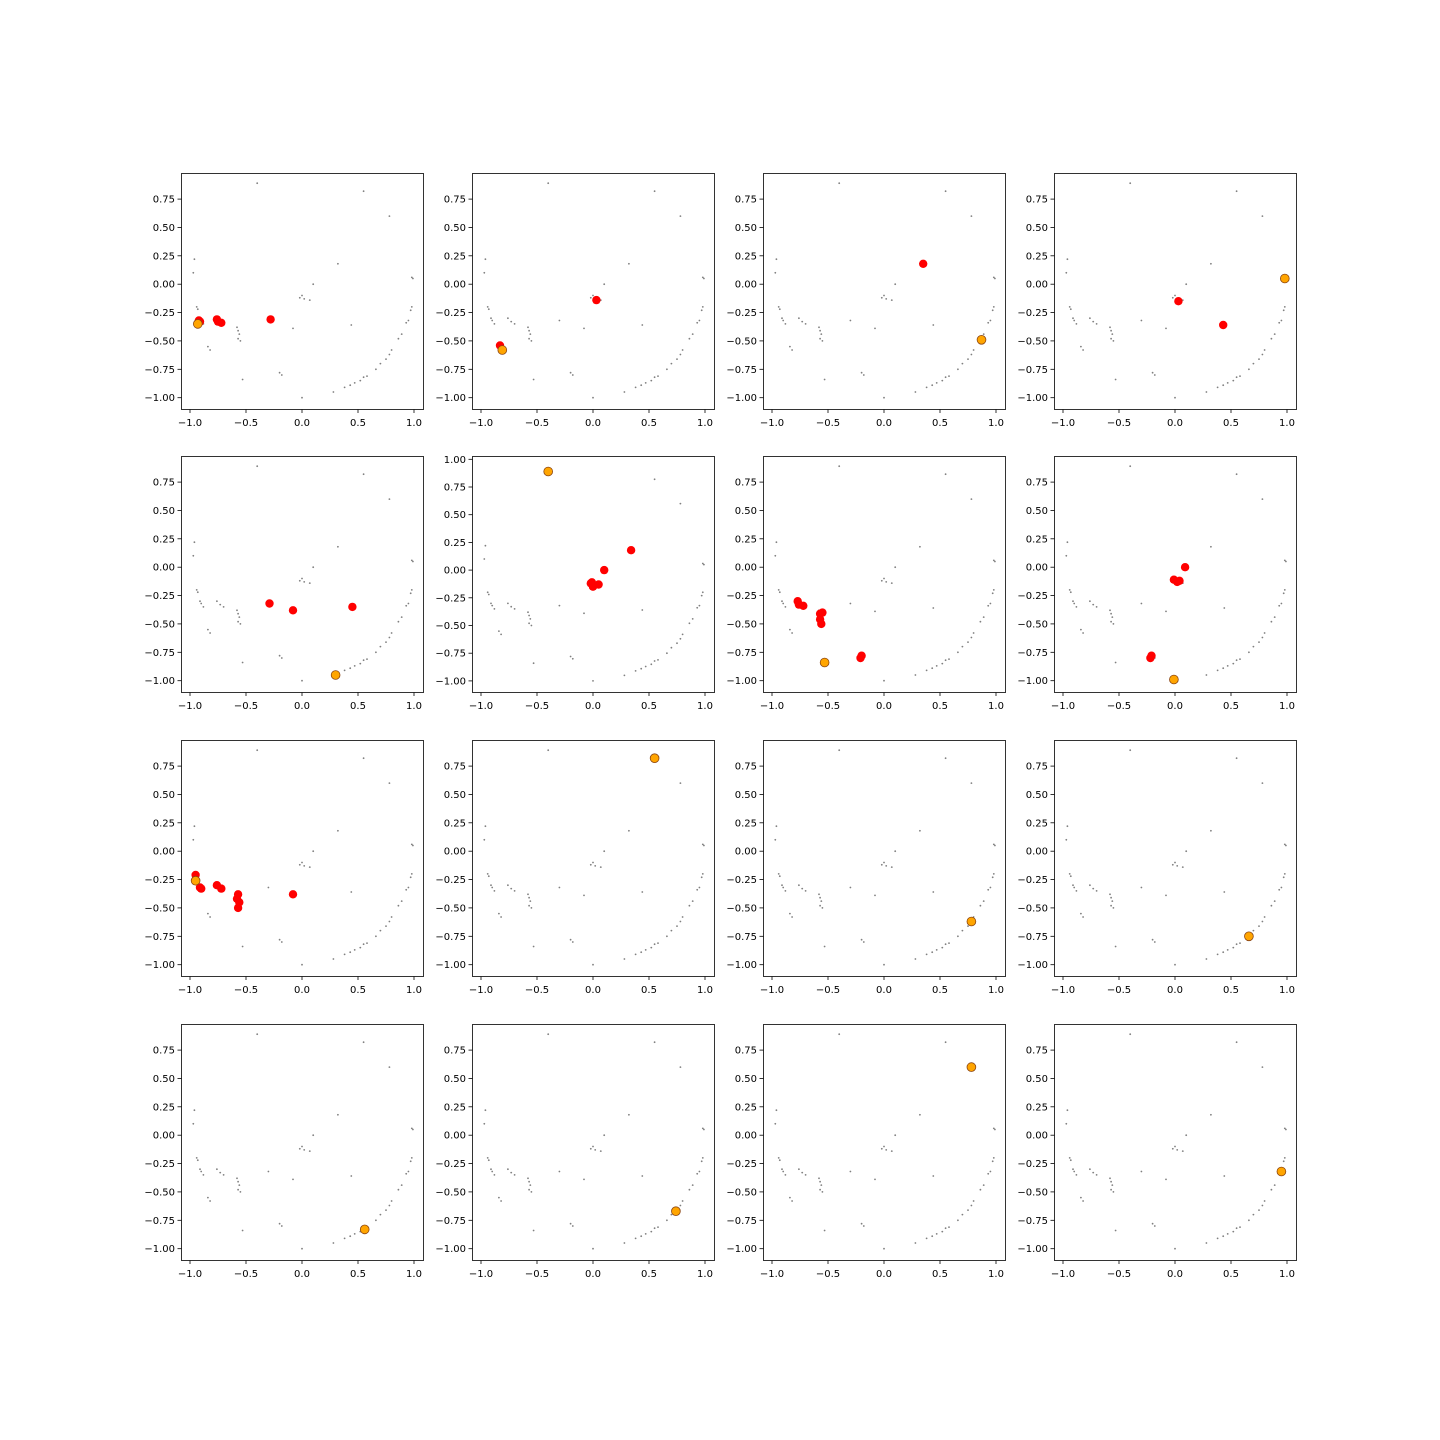 This screenshot has height=1440, width=1440. Describe the element at coordinates (1037, 795) in the screenshot. I see `y-tick-label: 0.50` at that location.